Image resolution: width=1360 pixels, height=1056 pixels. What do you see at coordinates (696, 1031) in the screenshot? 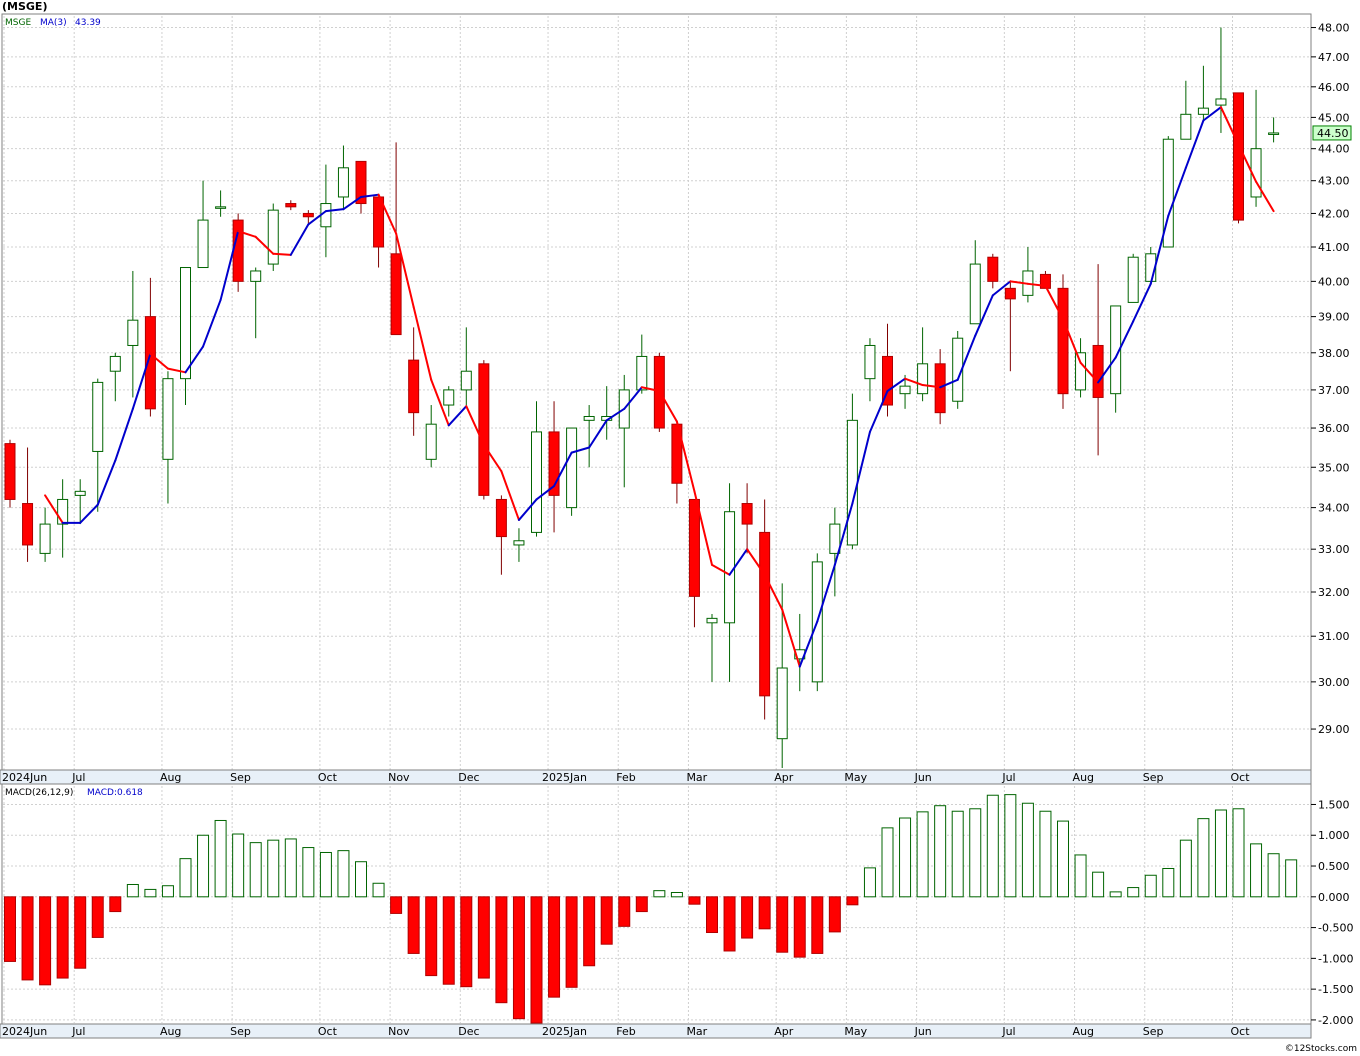
I see `date-tick-label: Mar` at bounding box center [696, 1031].